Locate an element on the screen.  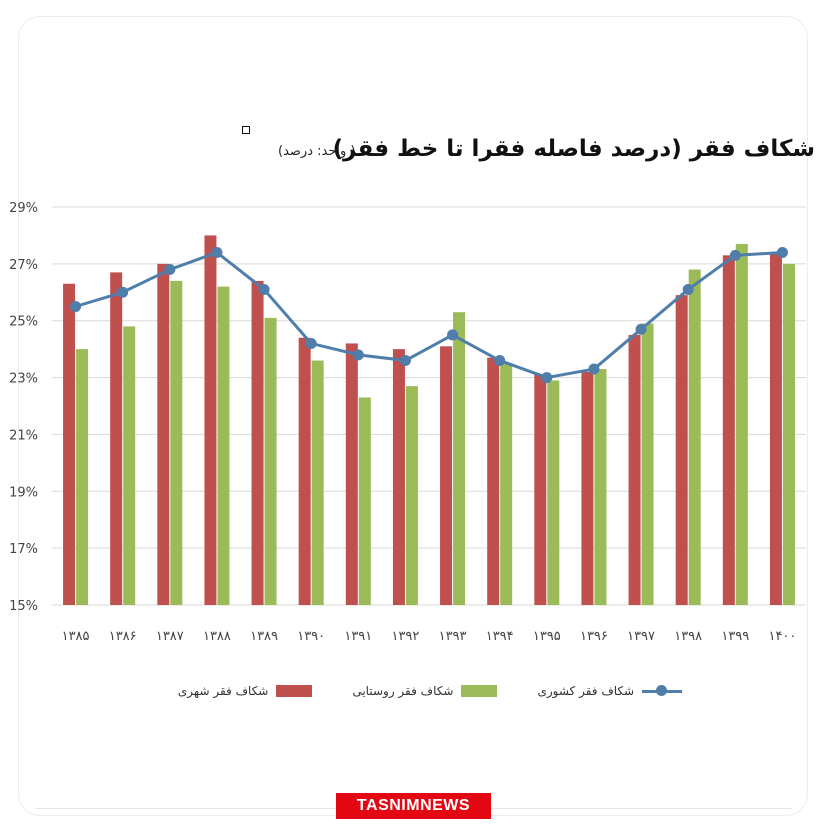
x-tick-label: ۱۳۹۹ is located at coordinates (735, 636).